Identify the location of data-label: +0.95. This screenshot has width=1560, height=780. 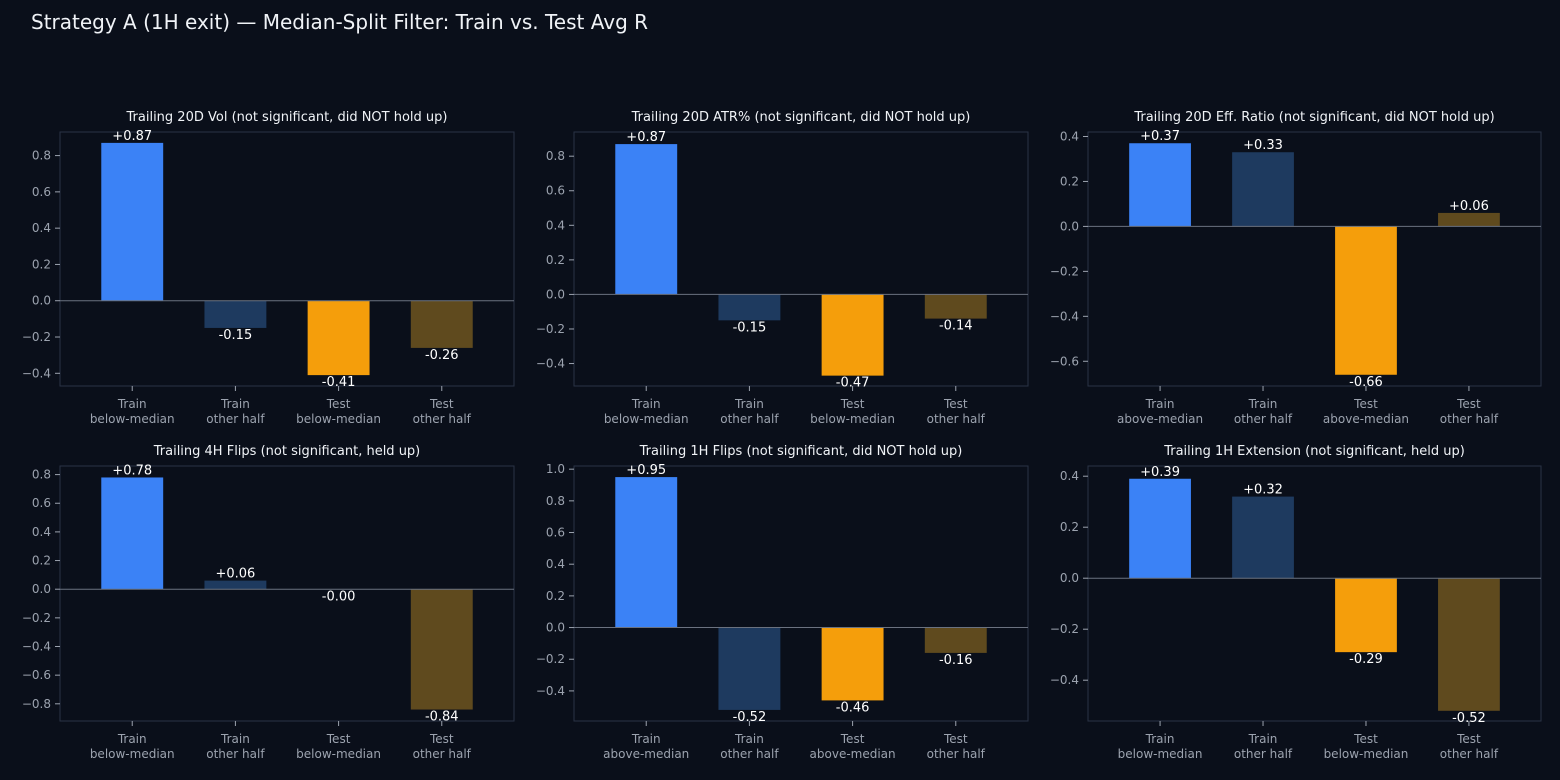
(646, 470).